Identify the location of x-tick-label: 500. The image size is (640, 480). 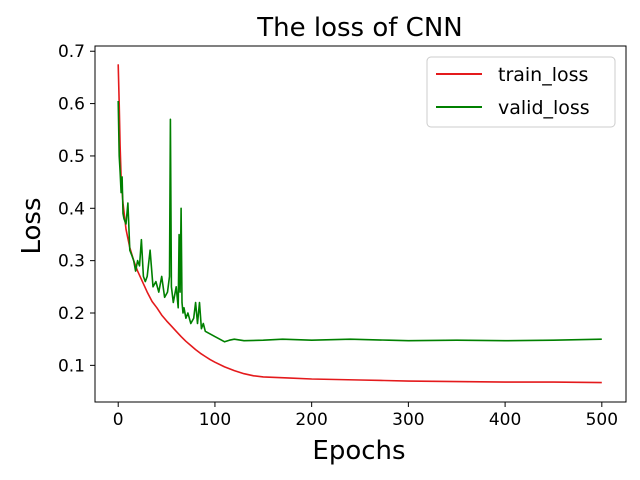
(602, 420).